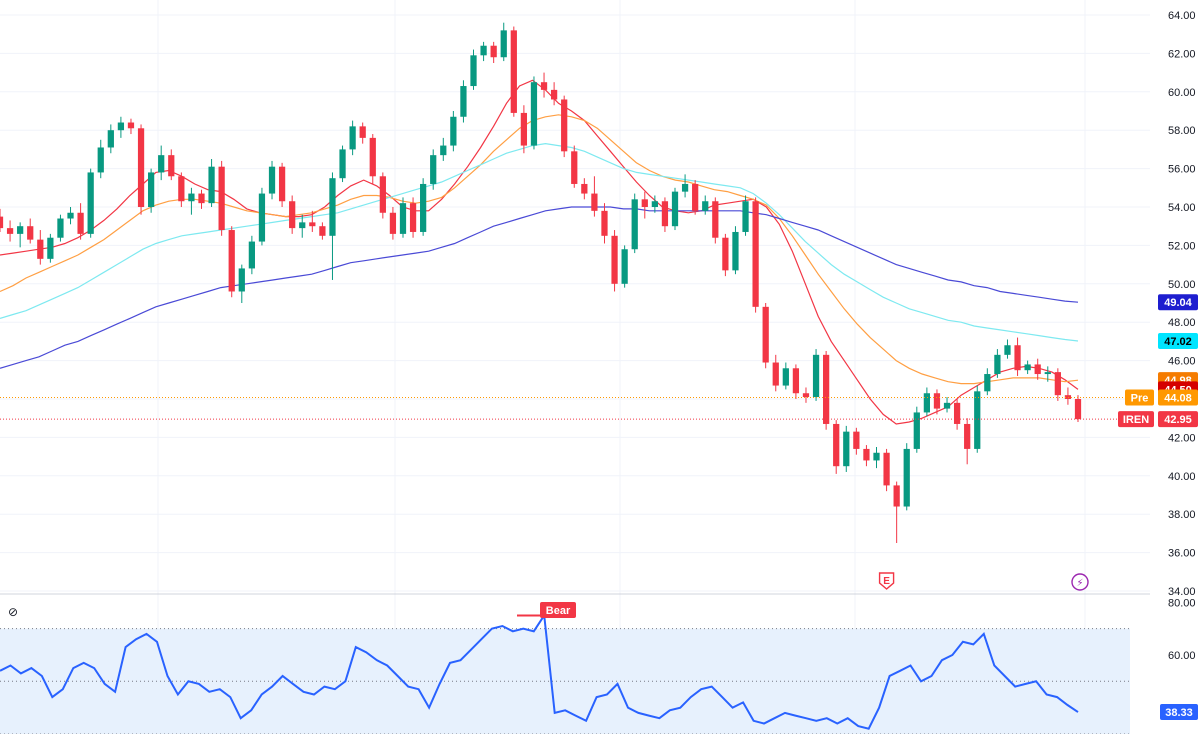  Describe the element at coordinates (983, 581) in the screenshot. I see `event-markers: E ⚡` at that location.